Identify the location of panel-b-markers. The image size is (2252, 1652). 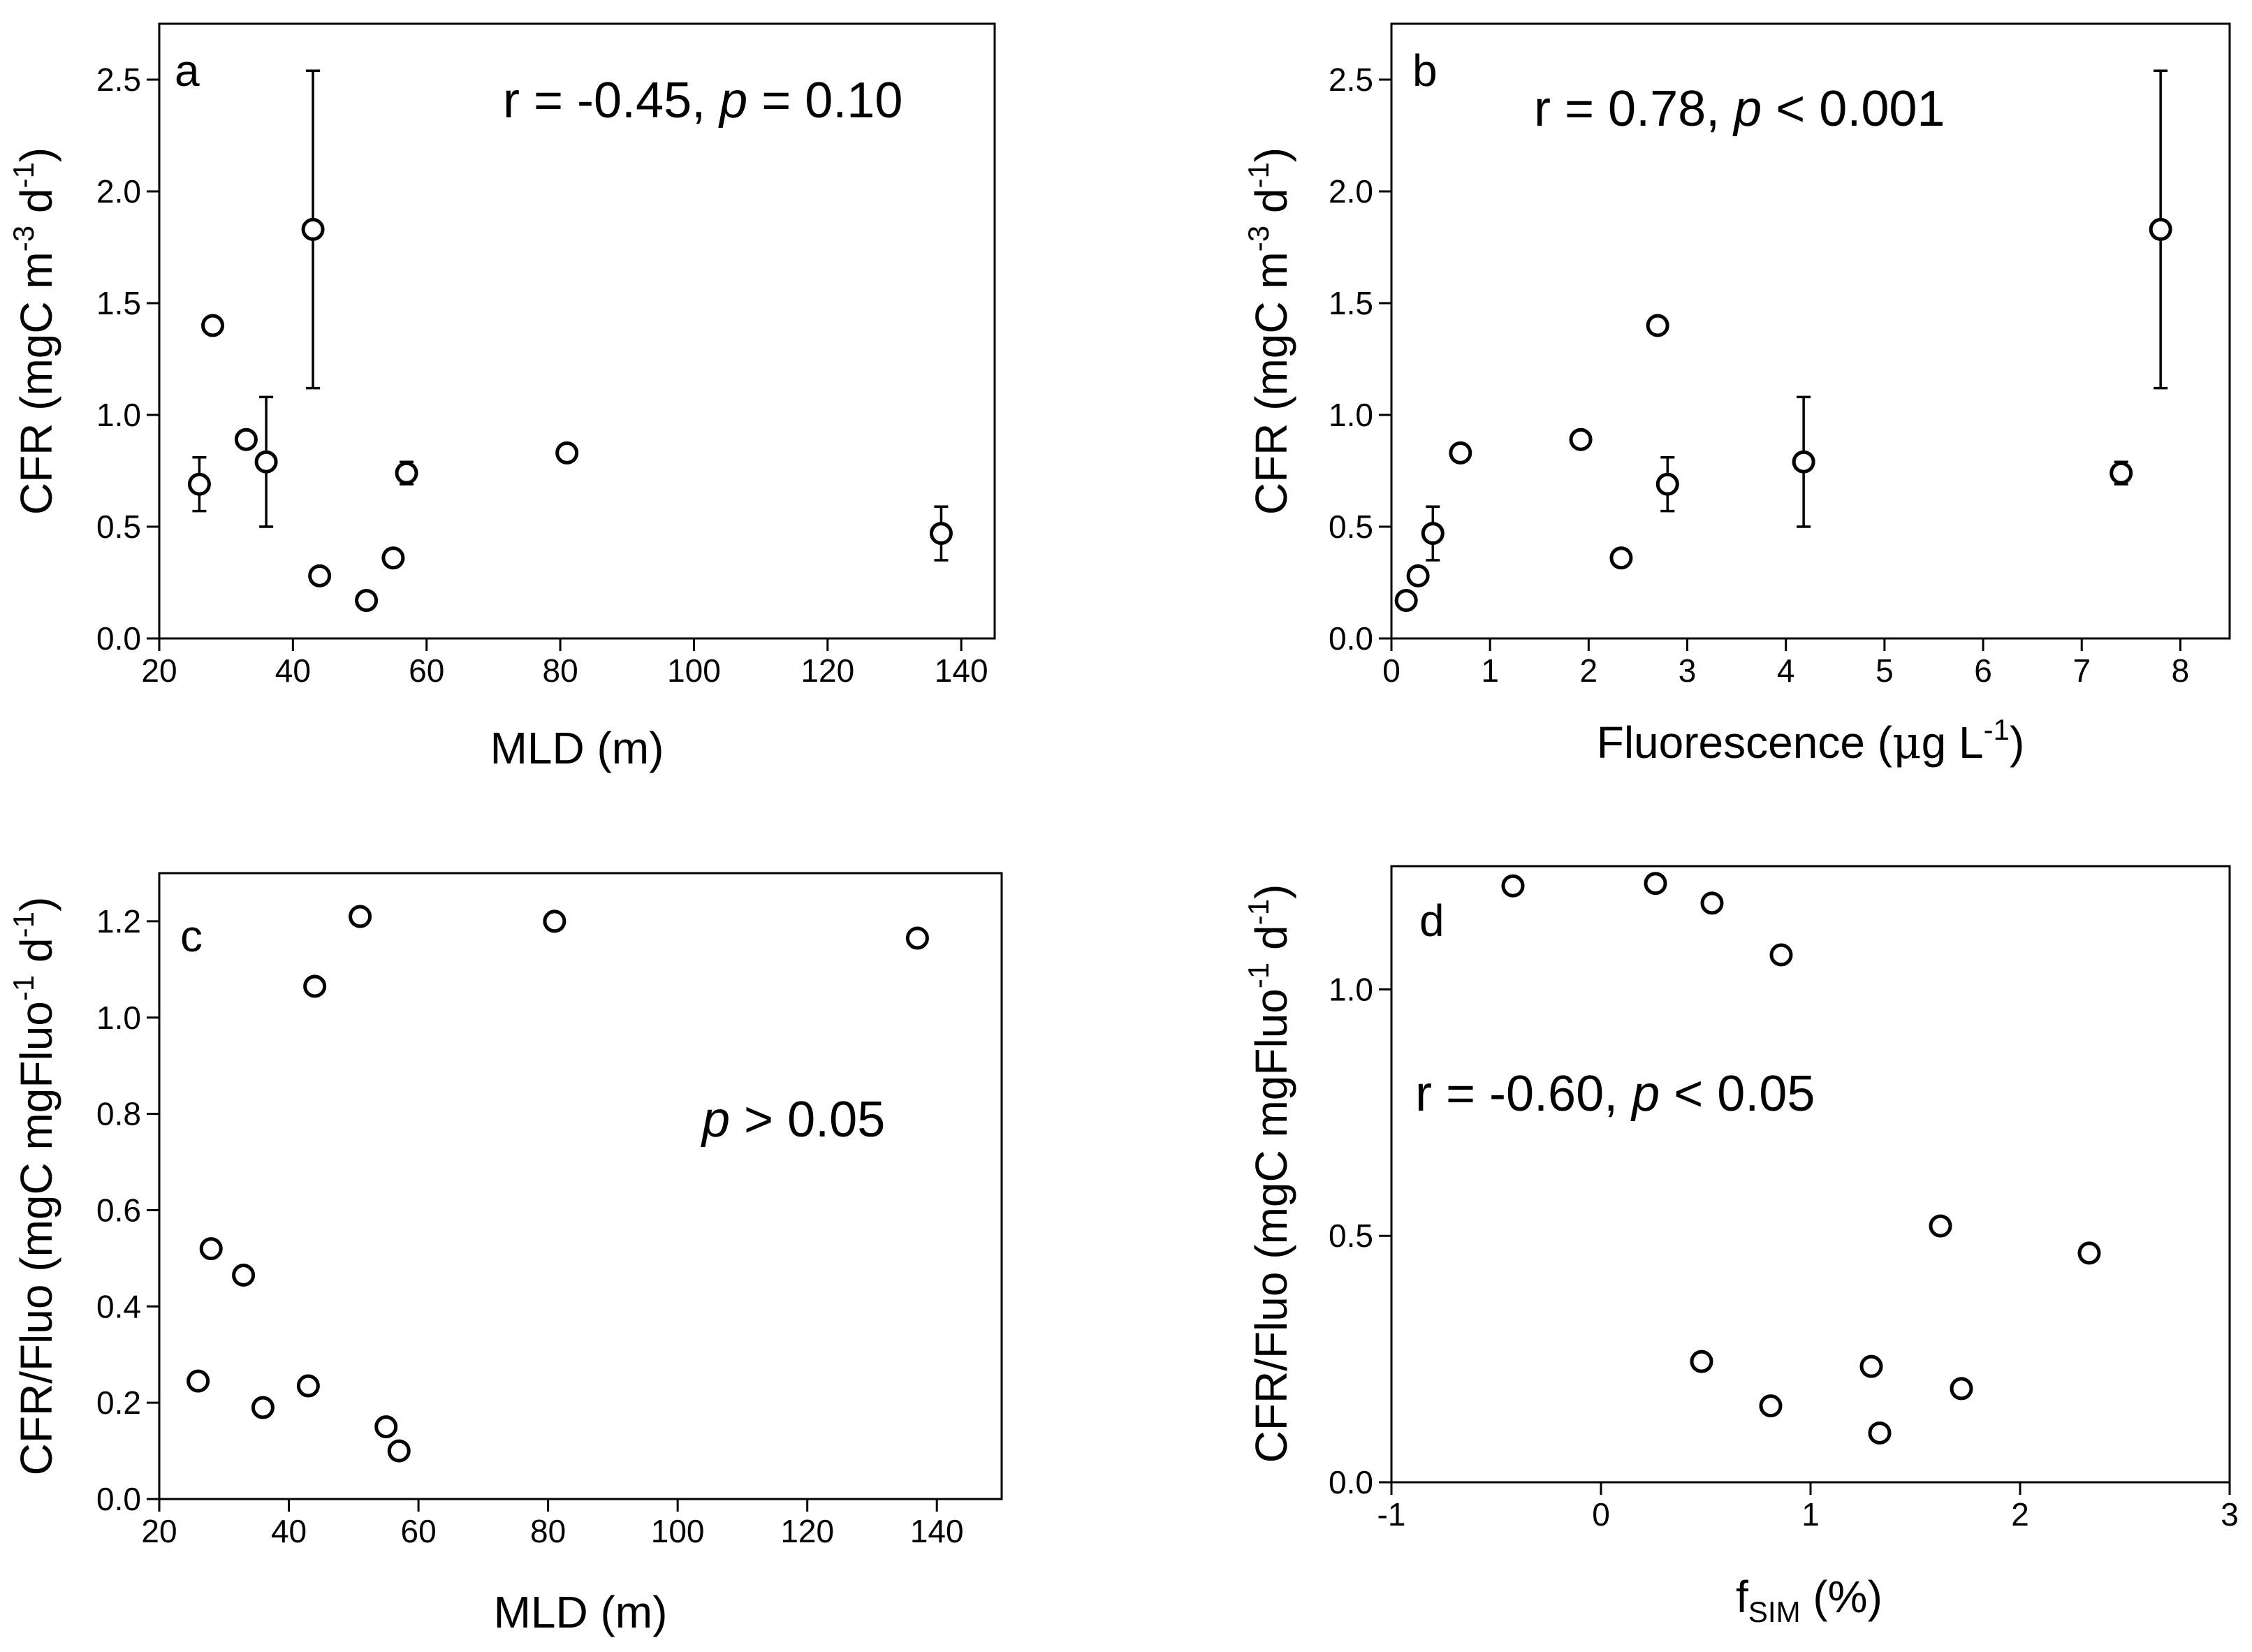
(1783, 341).